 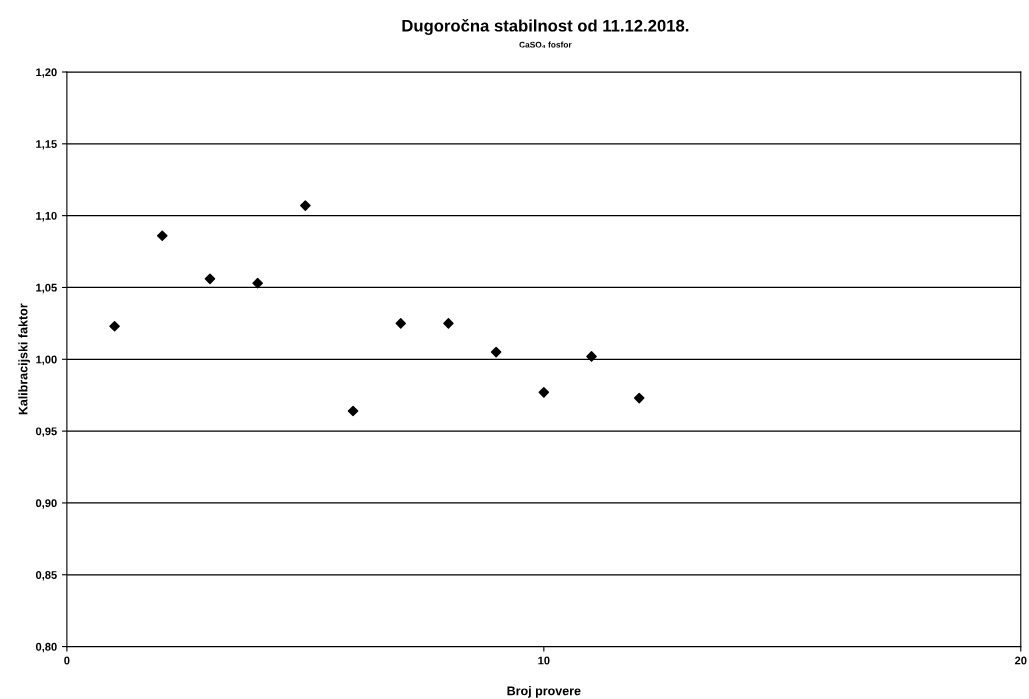 I want to click on chart-title: Dugoročna stabilnost od 11.12.2018., so click(x=545, y=27).